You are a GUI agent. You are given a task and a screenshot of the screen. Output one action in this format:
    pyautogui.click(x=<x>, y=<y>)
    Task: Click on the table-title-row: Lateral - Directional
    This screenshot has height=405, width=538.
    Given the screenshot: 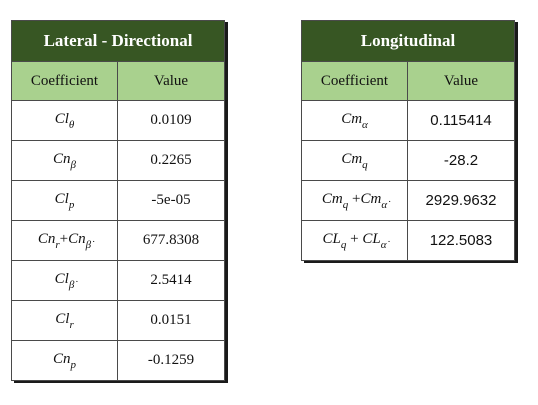 What is the action you would take?
    pyautogui.click(x=118, y=41)
    